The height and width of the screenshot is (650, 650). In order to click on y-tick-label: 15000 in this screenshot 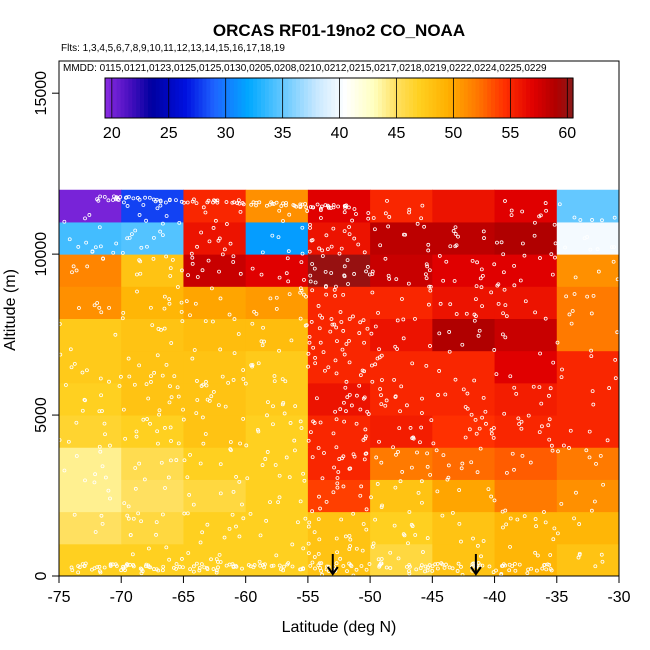, I will do `click(41, 93)`.